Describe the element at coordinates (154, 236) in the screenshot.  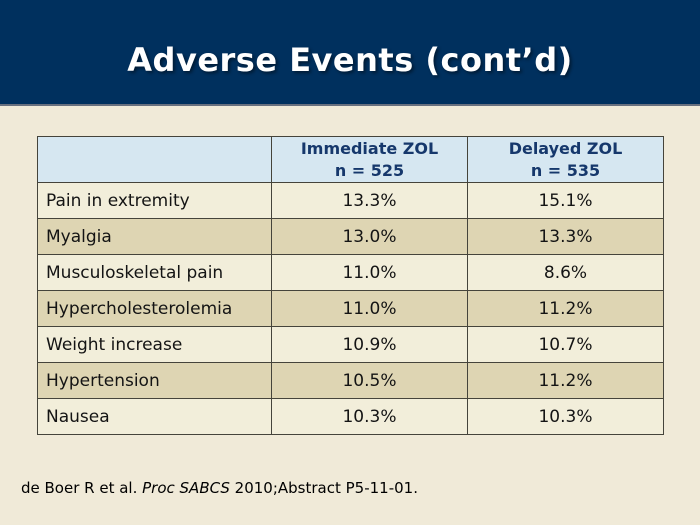
I see `event-label: Myalgia` at that location.